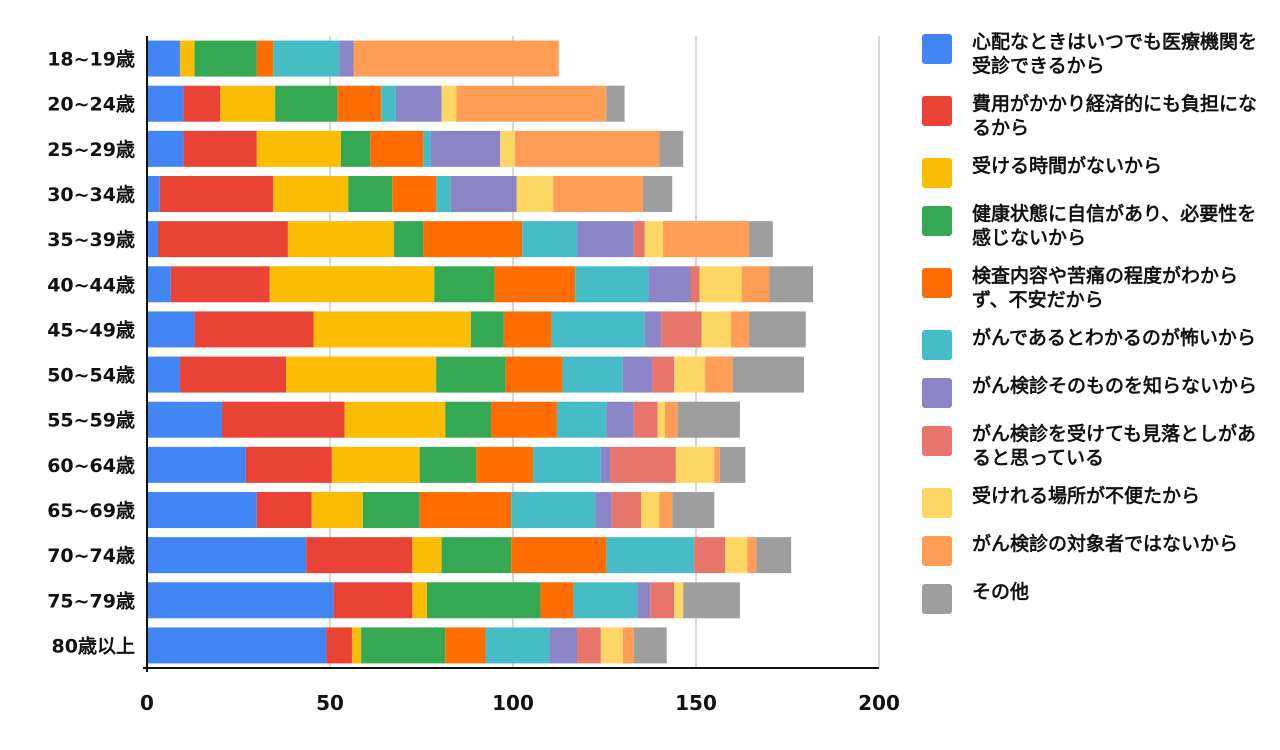 This screenshot has width=1280, height=750. What do you see at coordinates (91, 105) in the screenshot?
I see `y-tick-label: 20~24歳` at bounding box center [91, 105].